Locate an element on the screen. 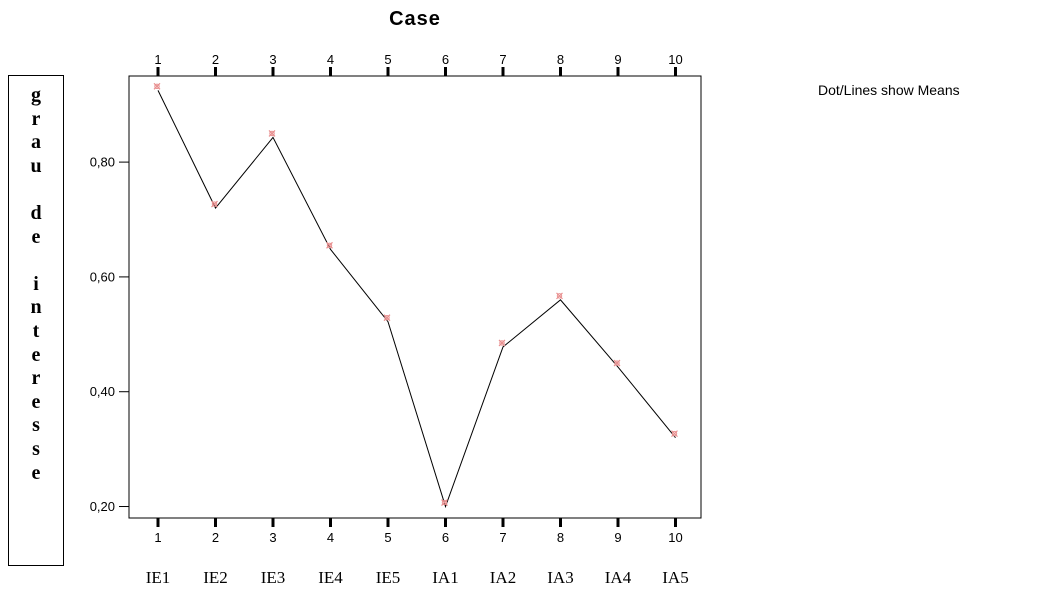  category-label: IE1 is located at coordinates (158, 577).